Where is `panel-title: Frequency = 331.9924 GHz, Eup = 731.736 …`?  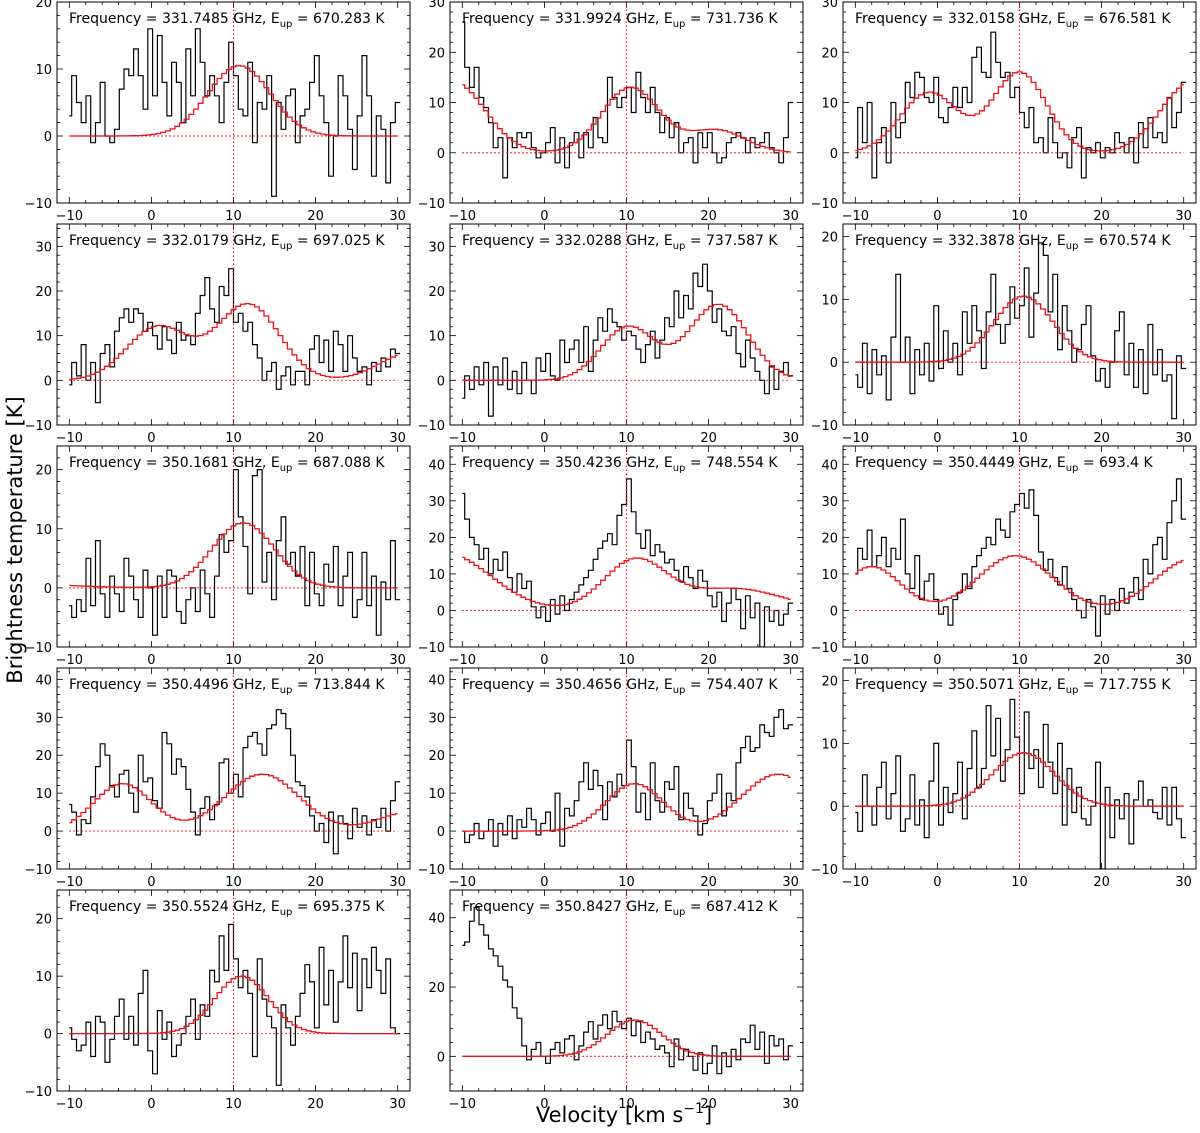 panel-title: Frequency = 331.9924 GHz, Eup = 731.736 … is located at coordinates (620, 20).